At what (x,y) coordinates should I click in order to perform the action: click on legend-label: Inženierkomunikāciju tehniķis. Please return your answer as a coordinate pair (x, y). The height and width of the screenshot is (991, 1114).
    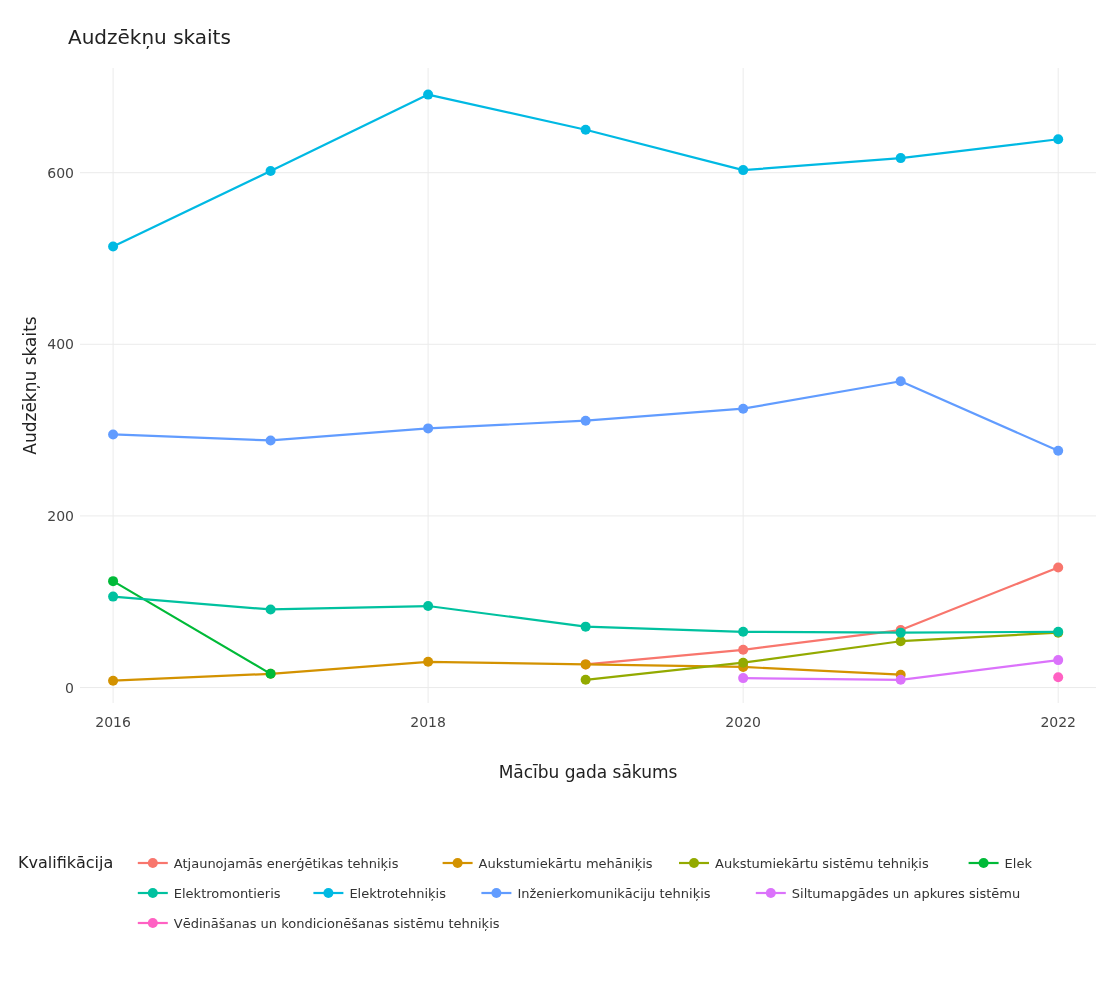
    Looking at the image, I should click on (614, 893).